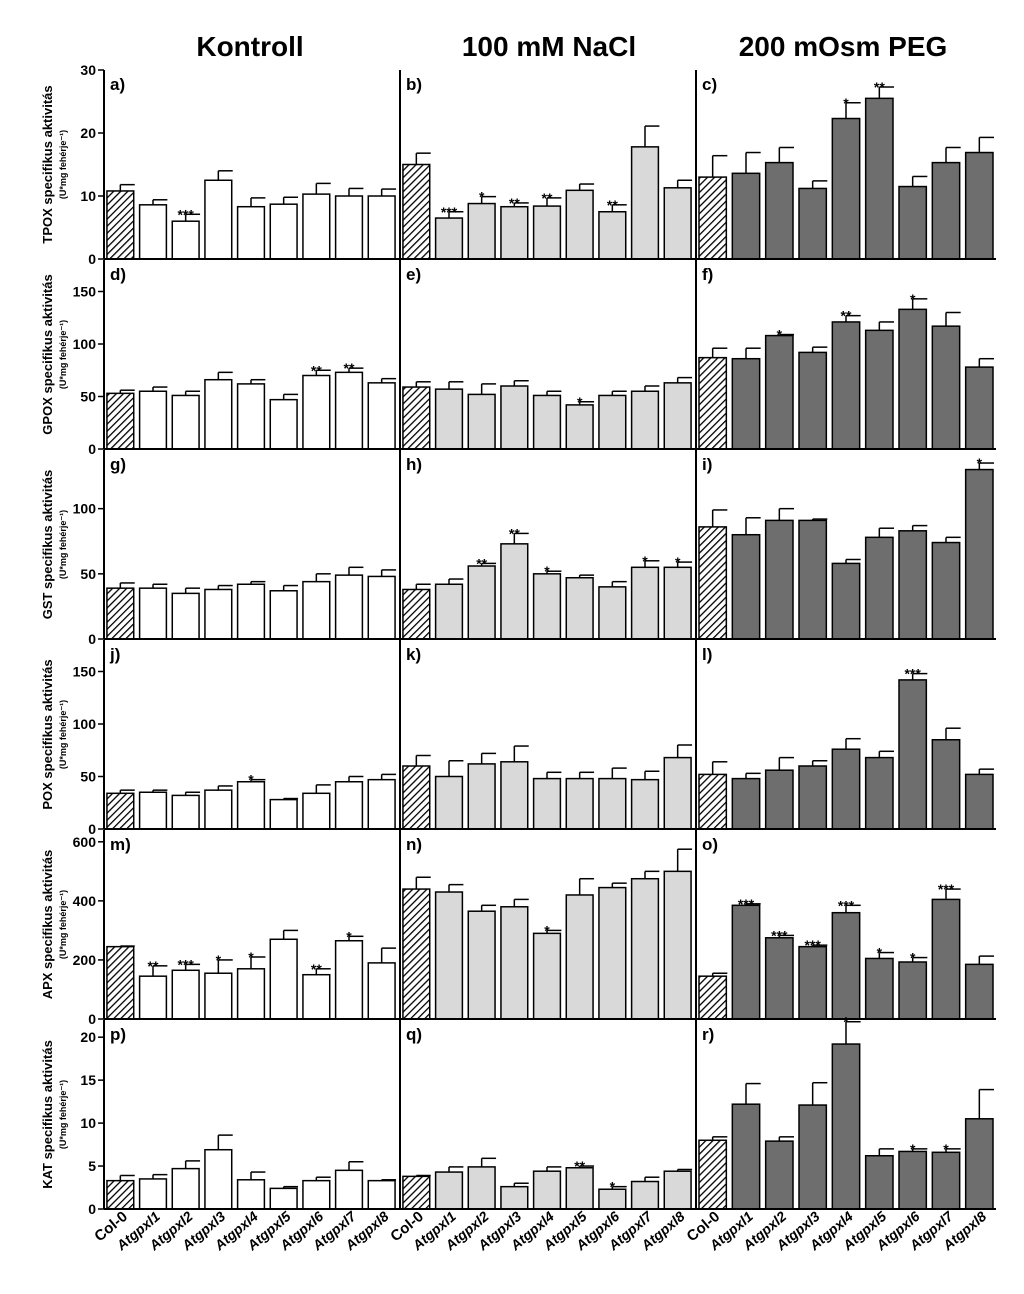  Describe the element at coordinates (843, 46) in the screenshot. I see `column-title-peg: 200 mOsm PEG` at that location.